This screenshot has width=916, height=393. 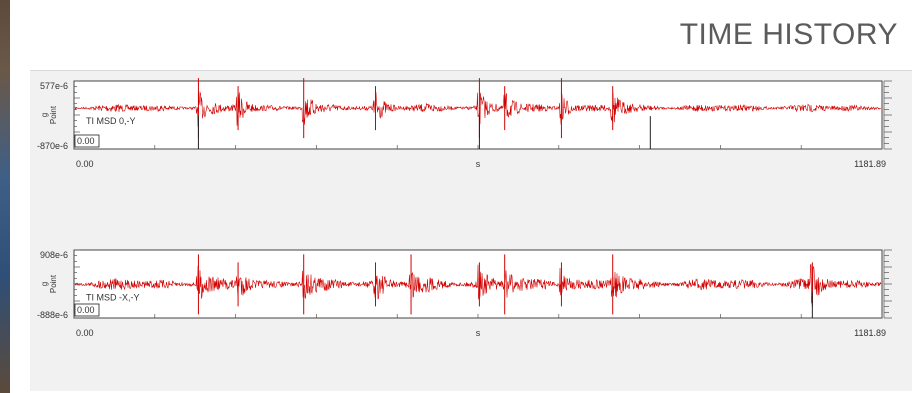 I want to click on chart-1-series-label: TI MSD 0,-Y, so click(x=111, y=121).